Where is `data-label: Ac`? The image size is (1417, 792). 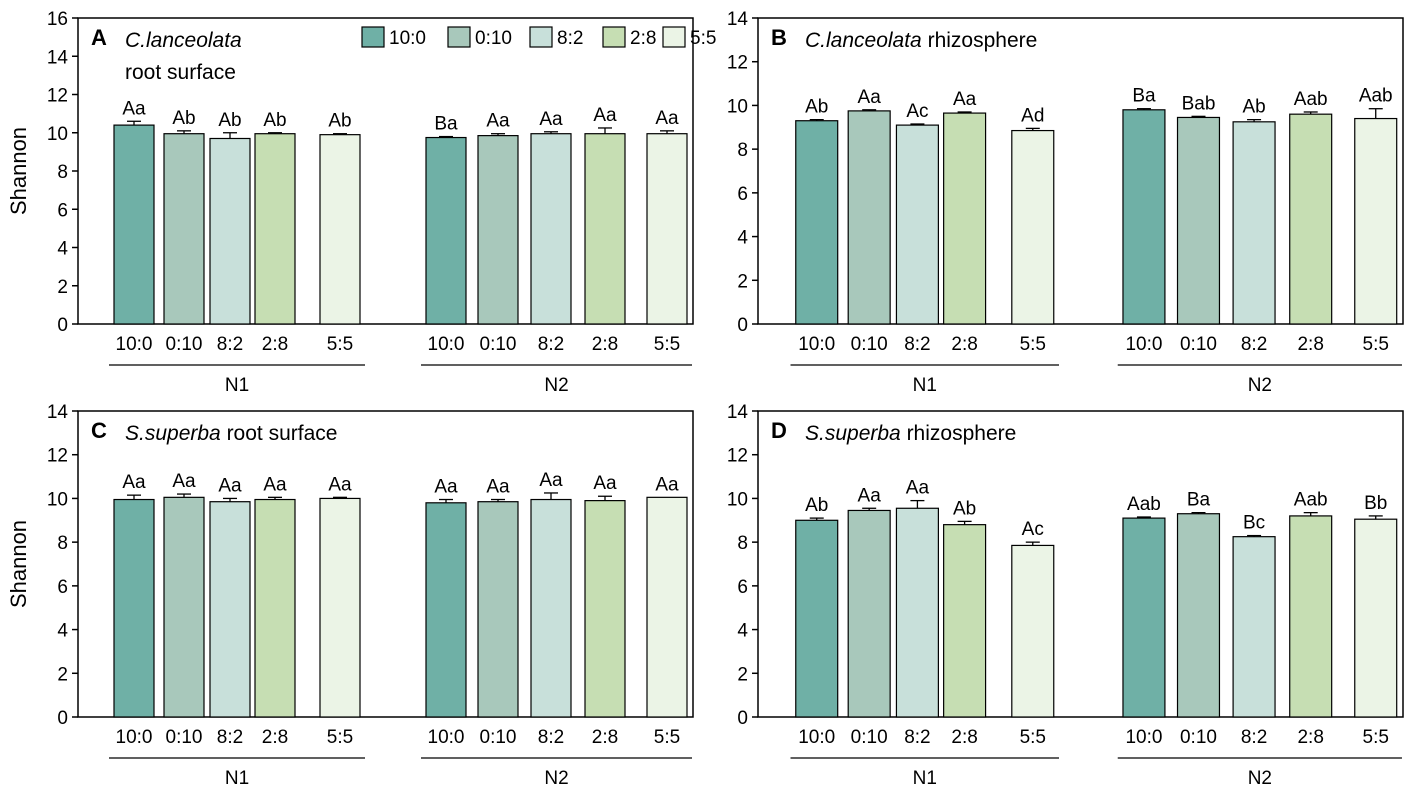 data-label: Ac is located at coordinates (917, 111).